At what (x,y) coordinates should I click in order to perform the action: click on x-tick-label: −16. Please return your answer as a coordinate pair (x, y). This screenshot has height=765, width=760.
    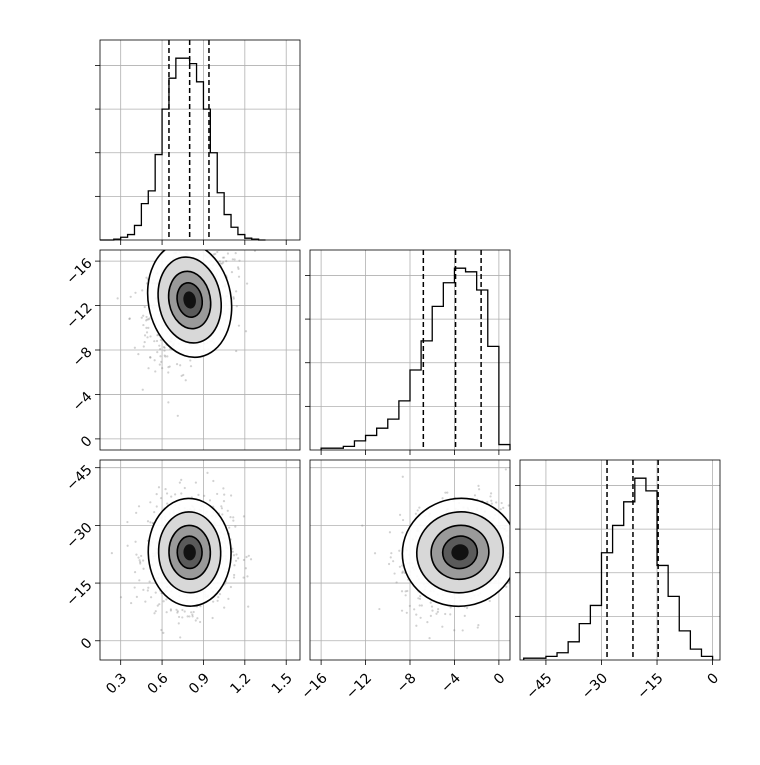
    Looking at the image, I should click on (315, 686).